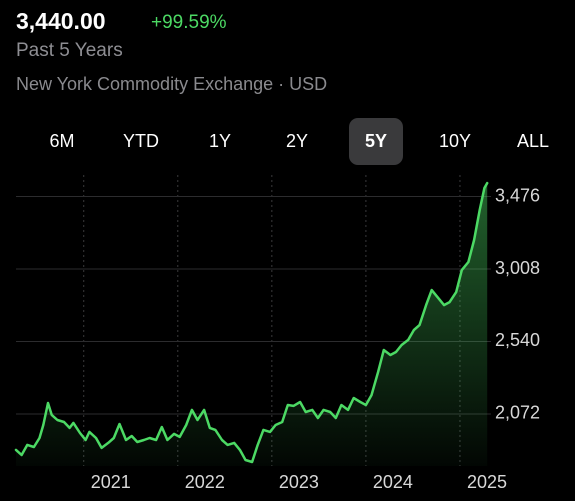 The width and height of the screenshot is (575, 501). What do you see at coordinates (517, 413) in the screenshot?
I see `y-tick-label: 2,072` at bounding box center [517, 413].